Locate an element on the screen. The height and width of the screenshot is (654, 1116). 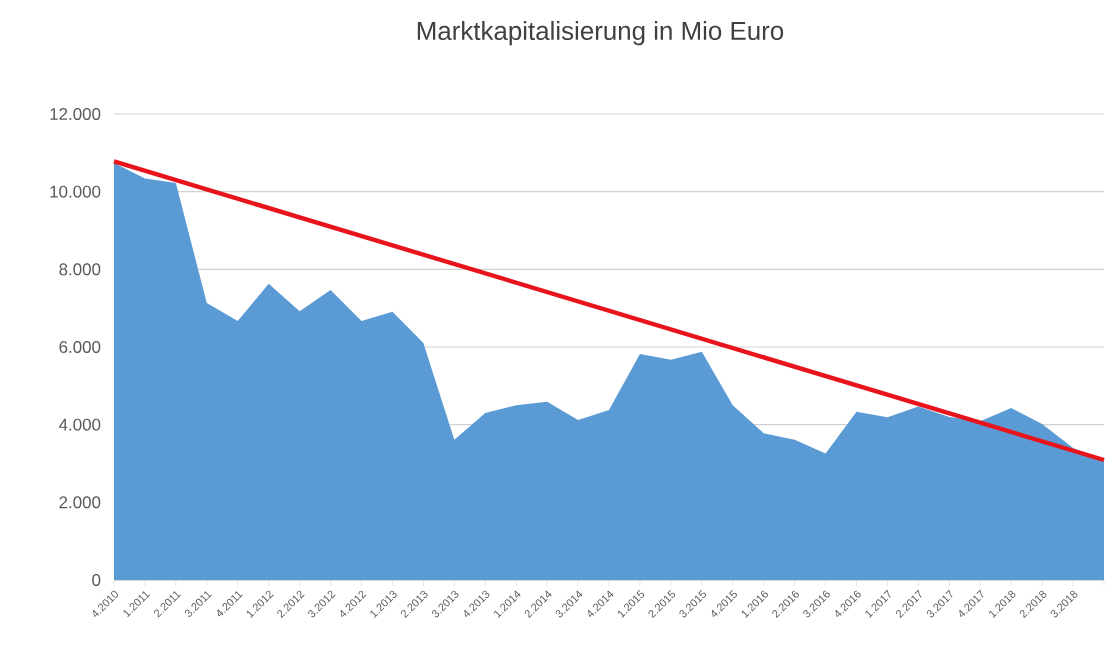
y-tick-label: 12.000 is located at coordinates (75, 114).